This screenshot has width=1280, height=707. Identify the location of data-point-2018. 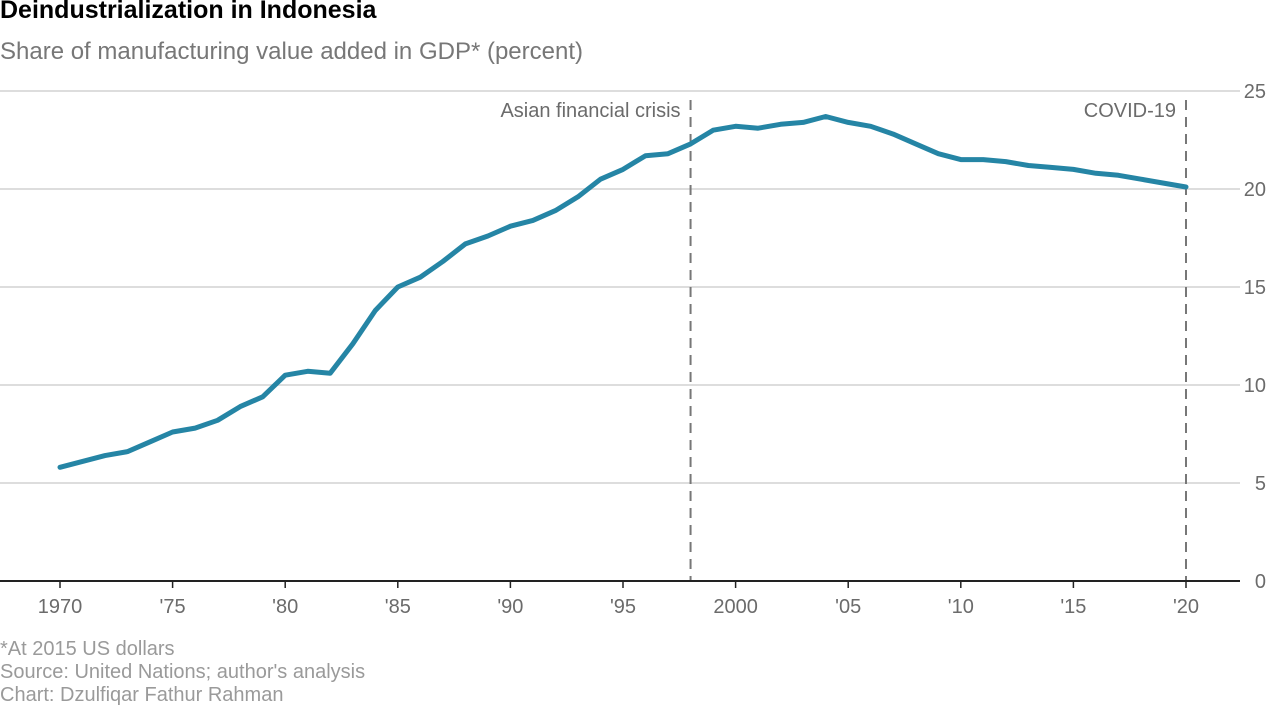
(1140, 179).